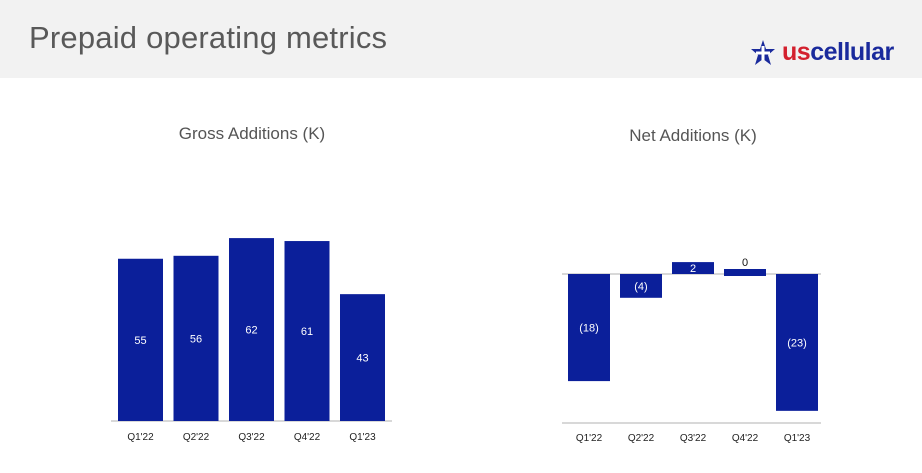  I want to click on net-data-label: (23), so click(797, 343).